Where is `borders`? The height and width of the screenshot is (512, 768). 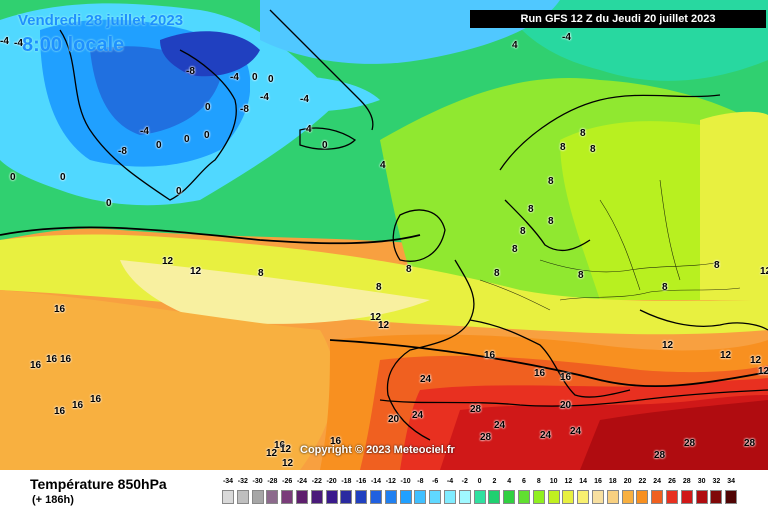
borders is located at coordinates (610, 245).